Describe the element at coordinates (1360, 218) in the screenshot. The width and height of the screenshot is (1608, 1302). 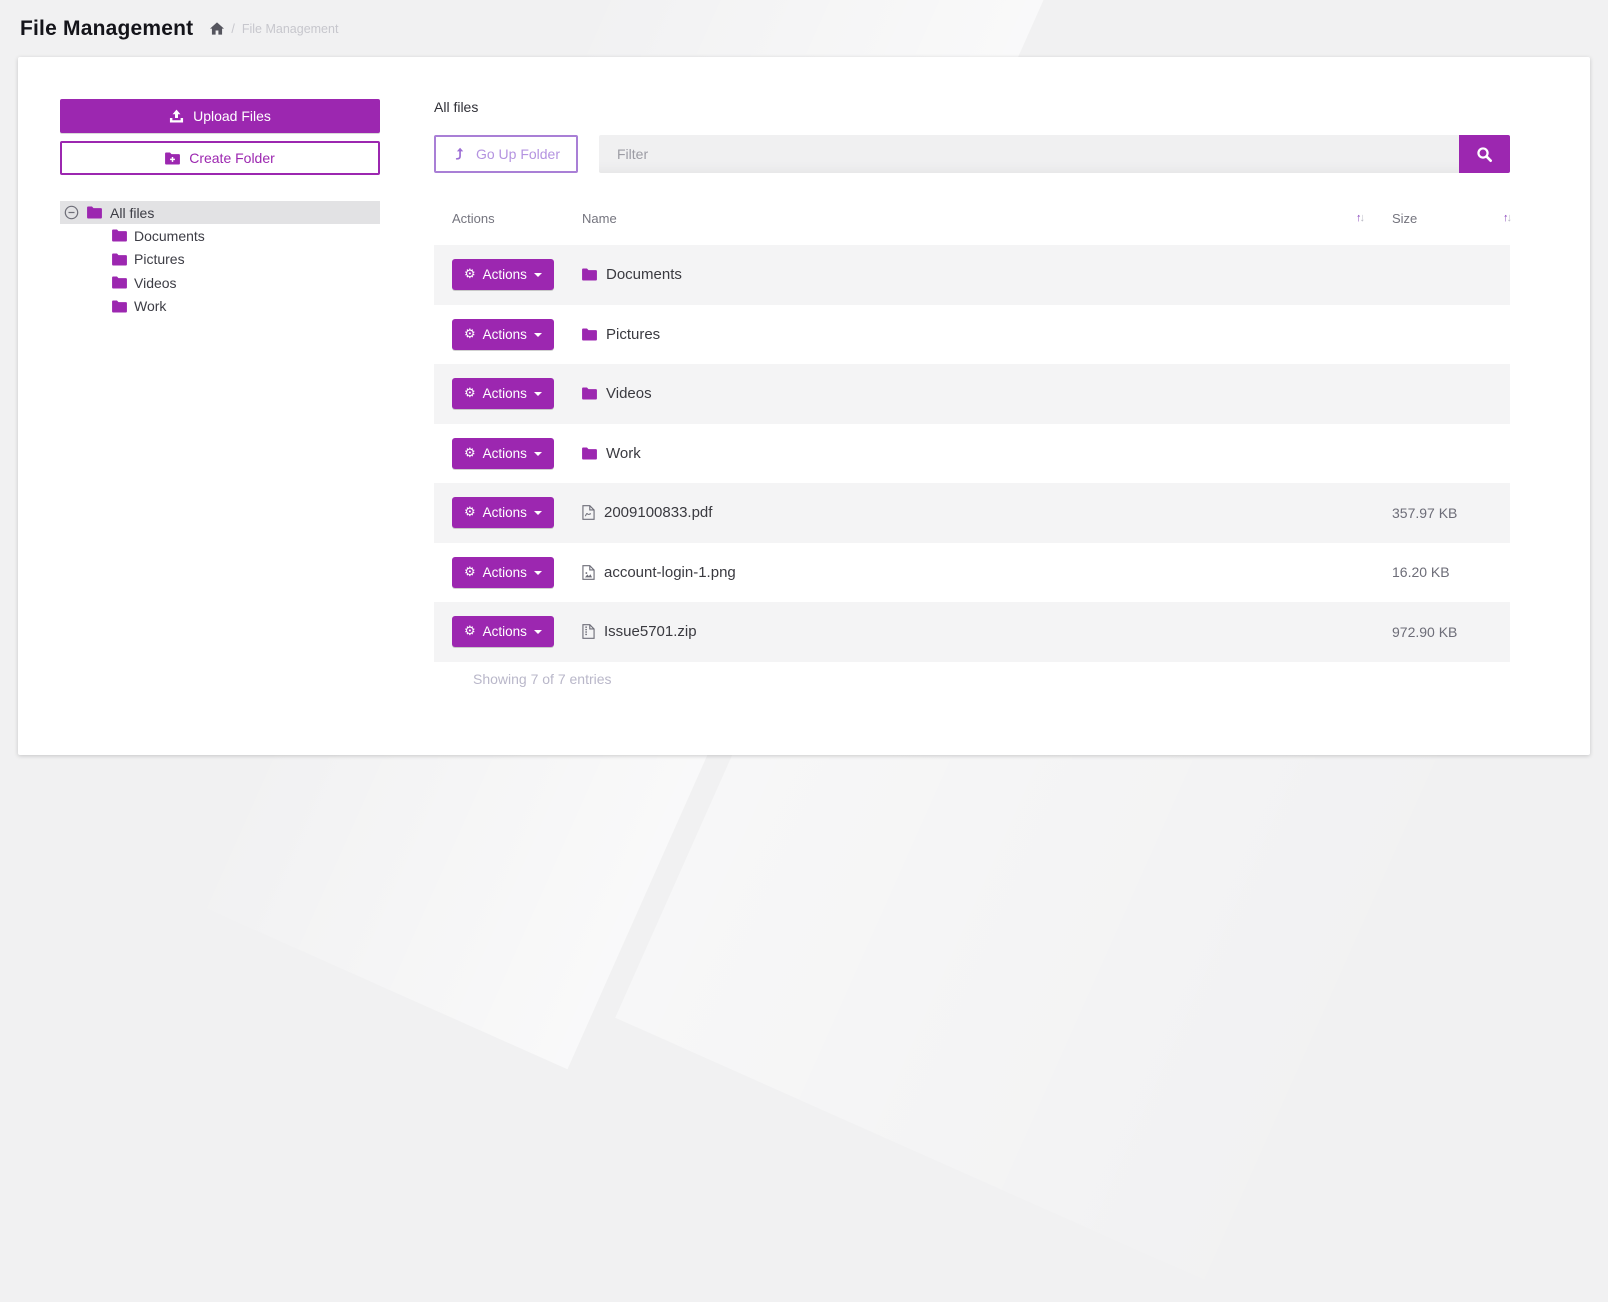
I see `sort-name-icon: ↑↓` at that location.